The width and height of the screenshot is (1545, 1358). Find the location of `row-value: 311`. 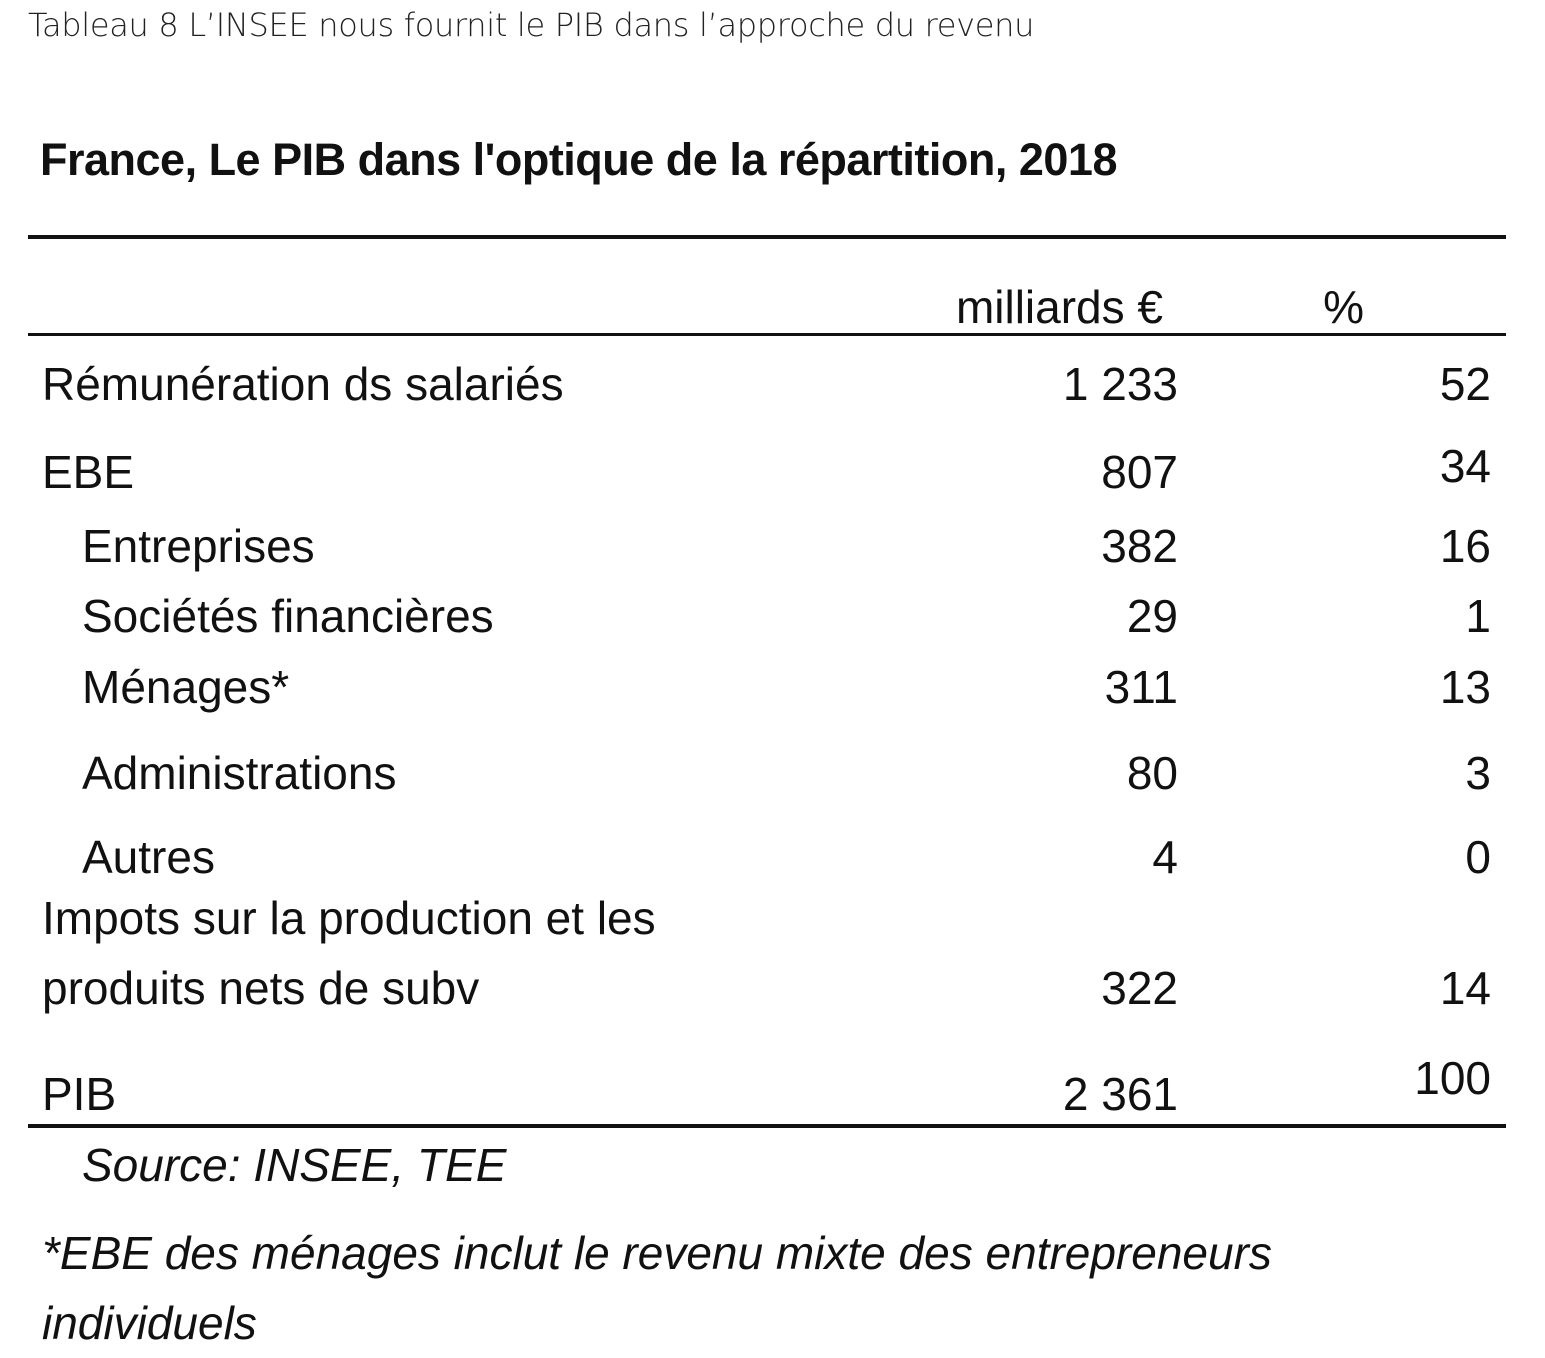

row-value: 311 is located at coordinates (1141, 687).